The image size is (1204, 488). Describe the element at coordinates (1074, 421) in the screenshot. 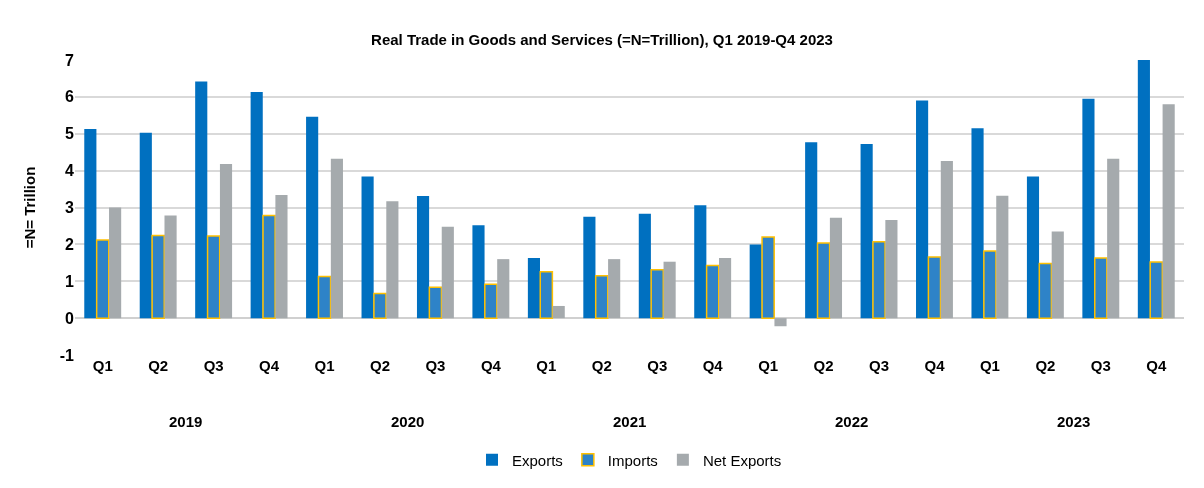

I see `text: 2023` at that location.